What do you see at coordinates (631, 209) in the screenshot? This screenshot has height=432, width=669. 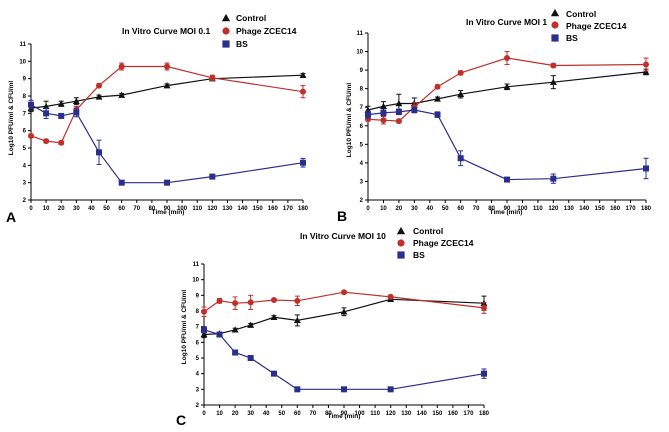 I see `x-tick-label: 170` at bounding box center [631, 209].